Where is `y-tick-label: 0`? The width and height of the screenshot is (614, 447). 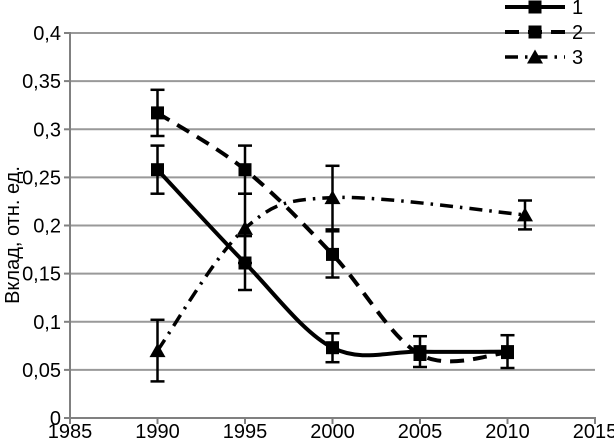 y-tick-label: 0 is located at coordinates (55, 419).